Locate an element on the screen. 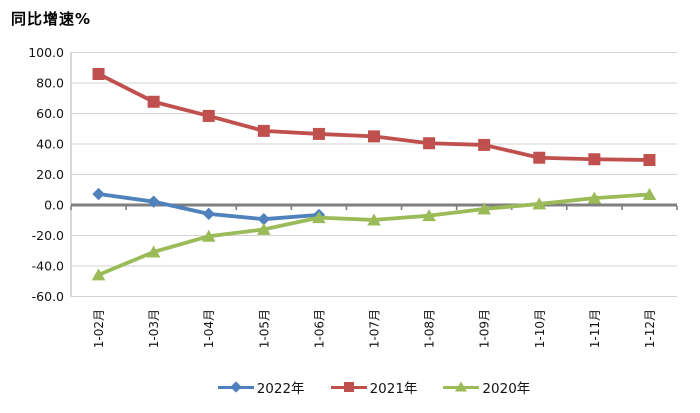 The height and width of the screenshot is (413, 700). legend-label-2020: 2020年 is located at coordinates (506, 389).